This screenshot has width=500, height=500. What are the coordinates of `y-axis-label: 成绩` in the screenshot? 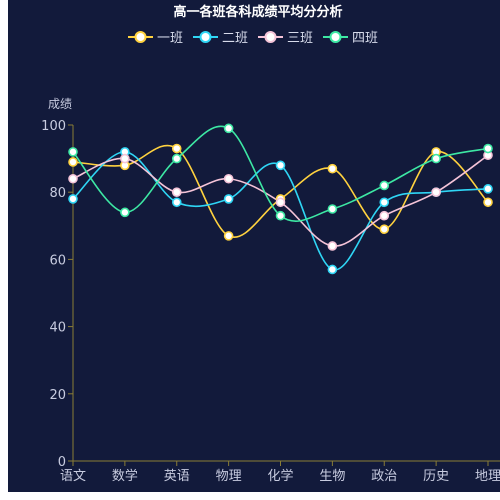 It's located at (60, 104).